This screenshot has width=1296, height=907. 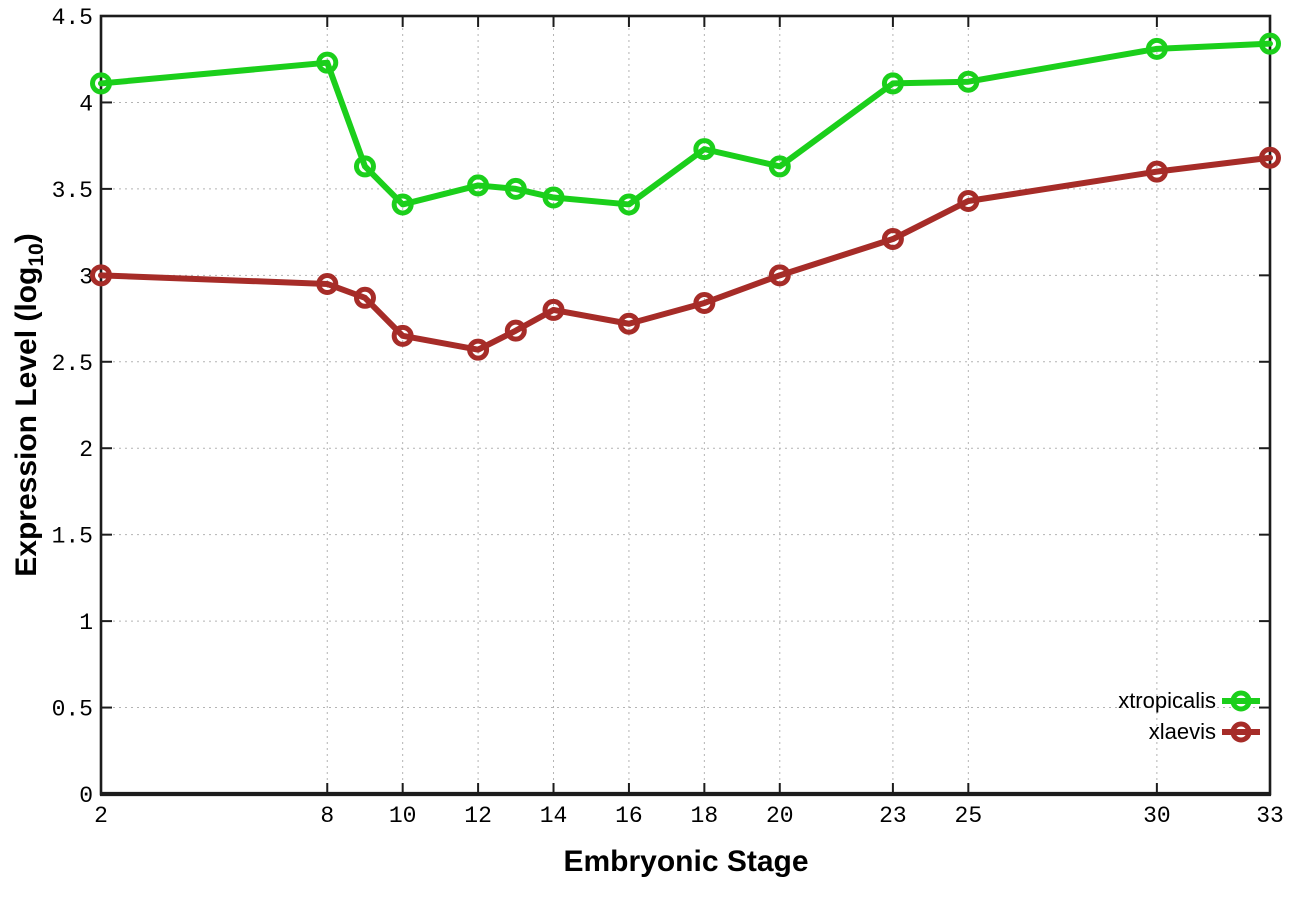 I want to click on x-tick-label-18: 18, so click(x=705, y=816).